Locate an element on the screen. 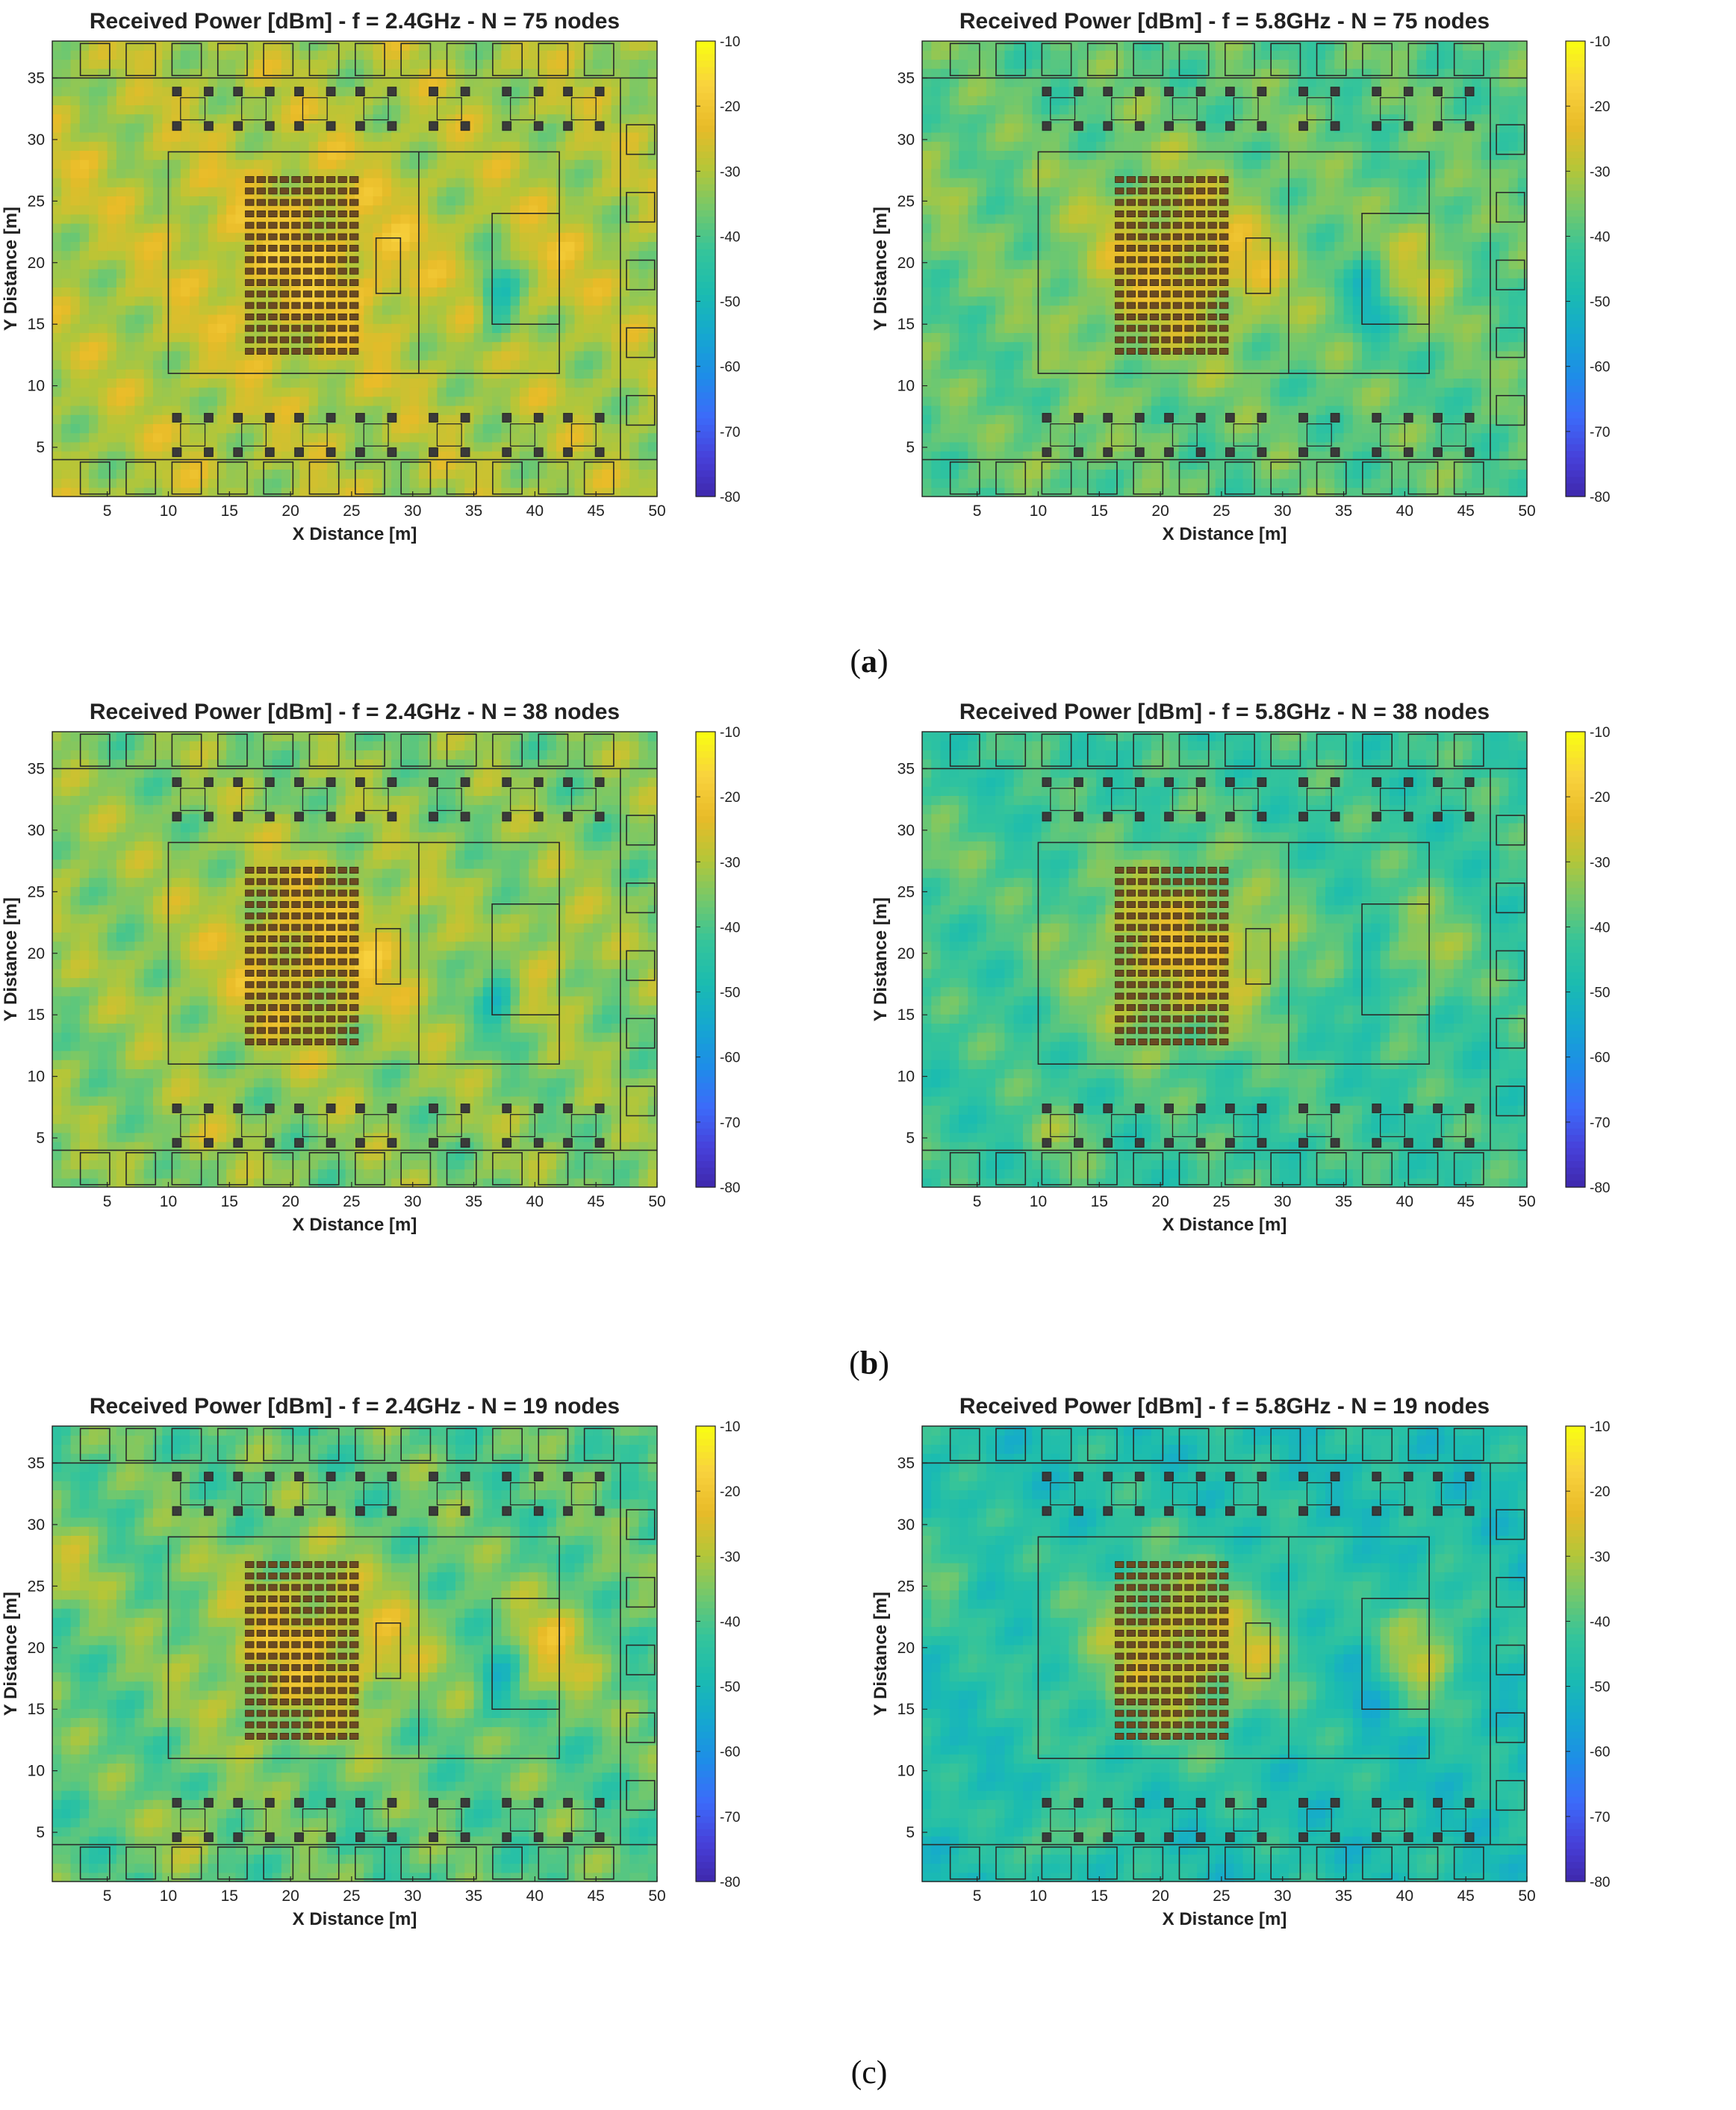 Image resolution: width=1736 pixels, height=2110 pixels. plot-frame is located at coordinates (355, 959).